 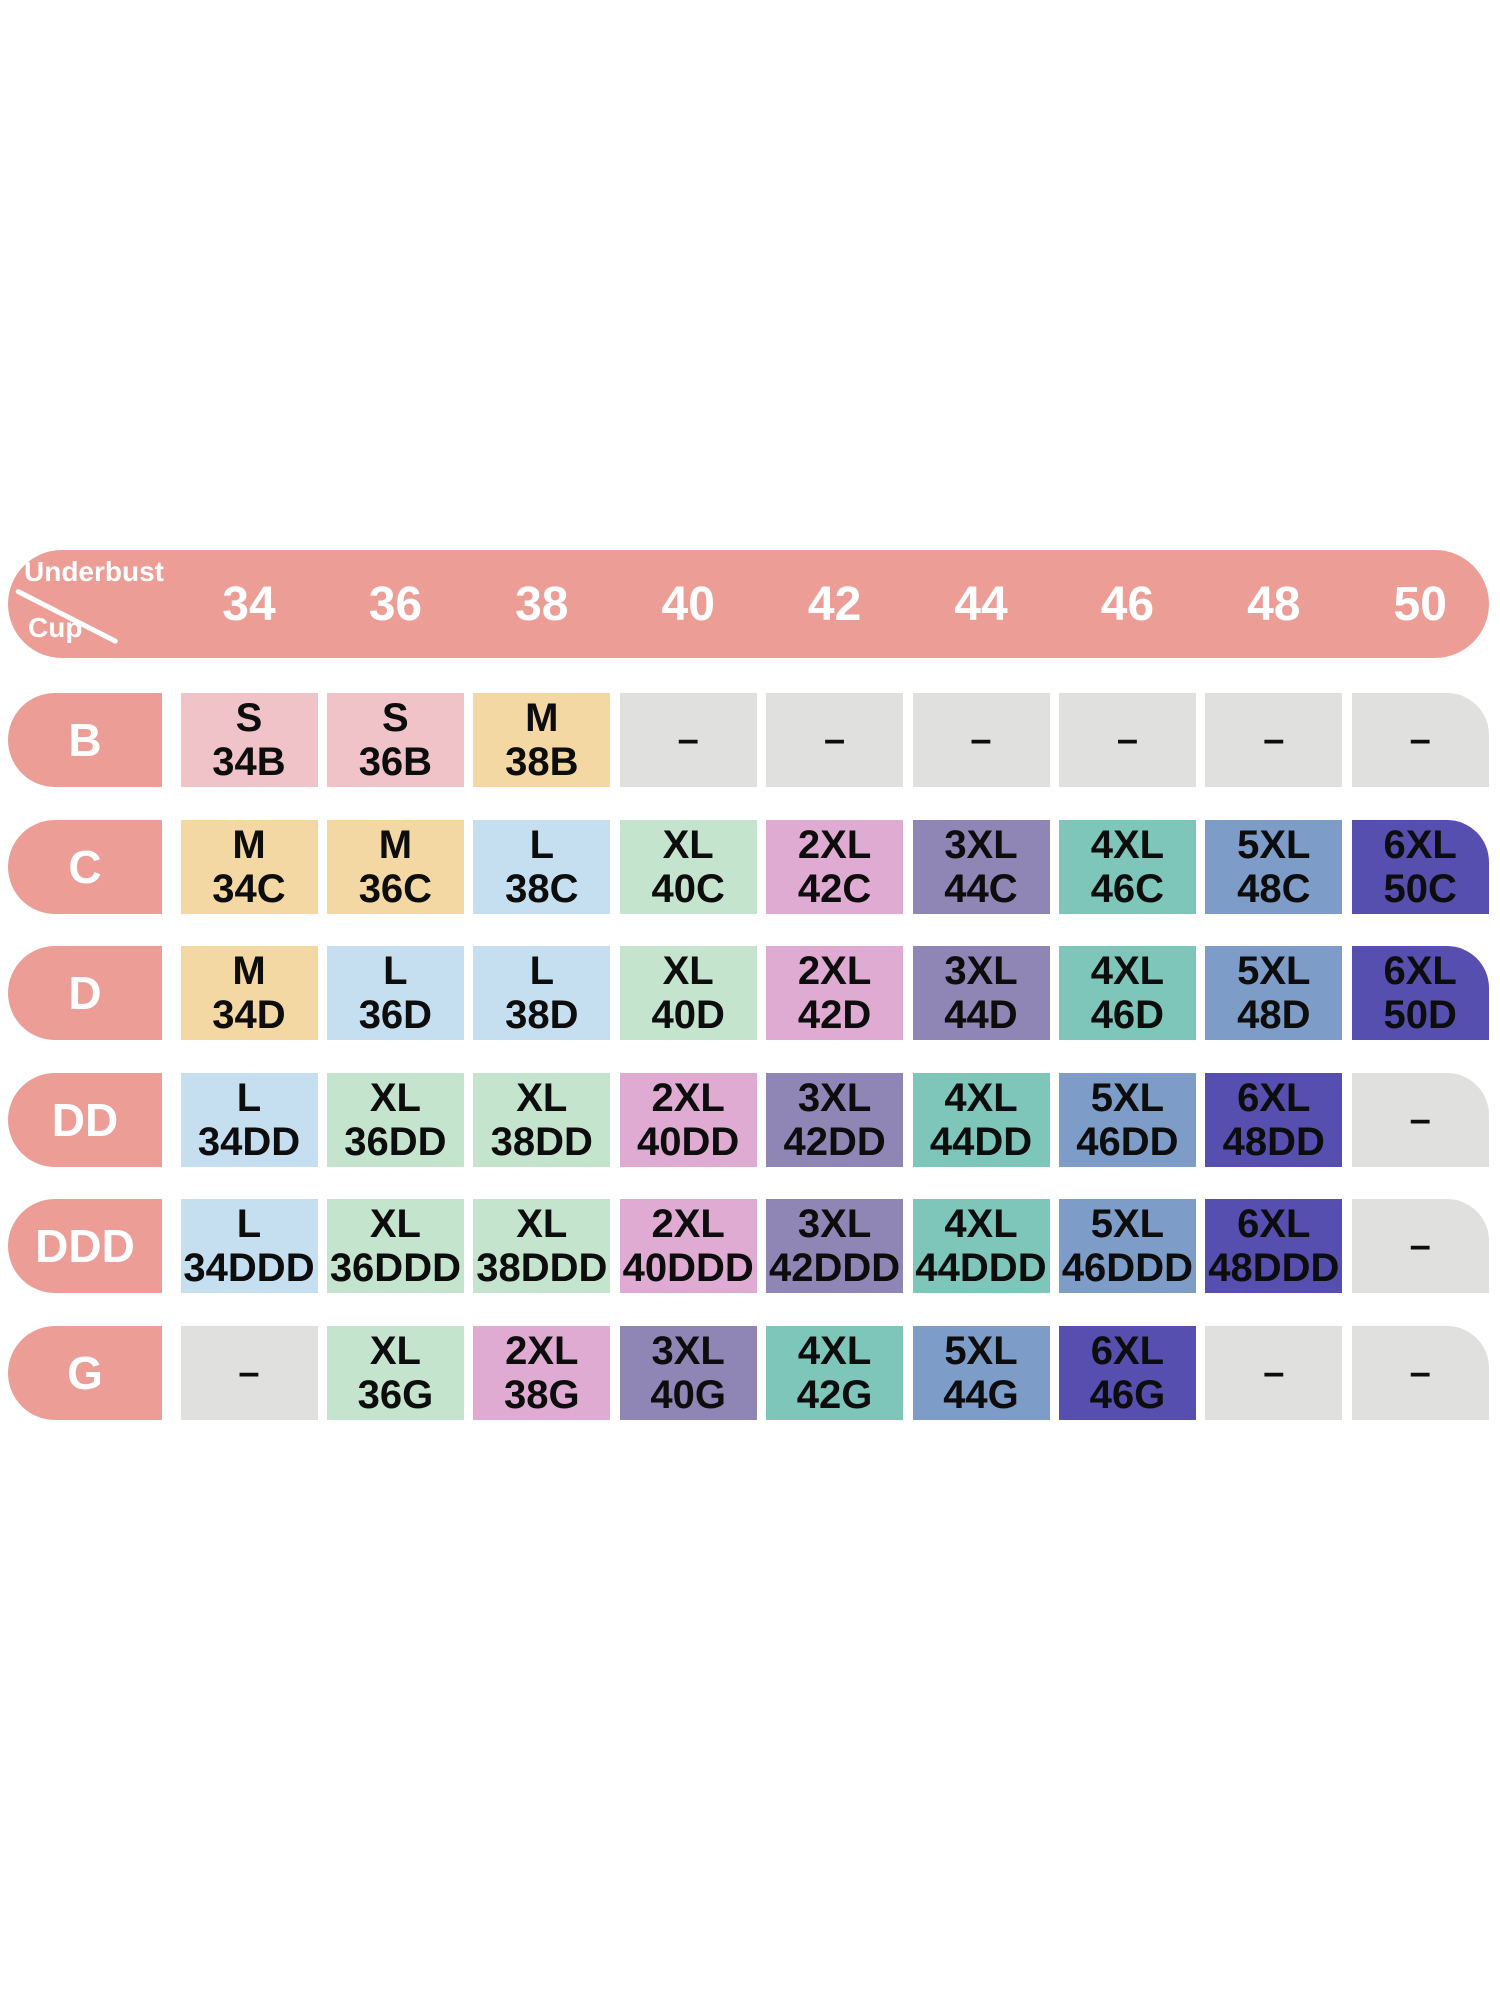 What do you see at coordinates (1420, 1015) in the screenshot?
I see `cell-code-label: 50D` at bounding box center [1420, 1015].